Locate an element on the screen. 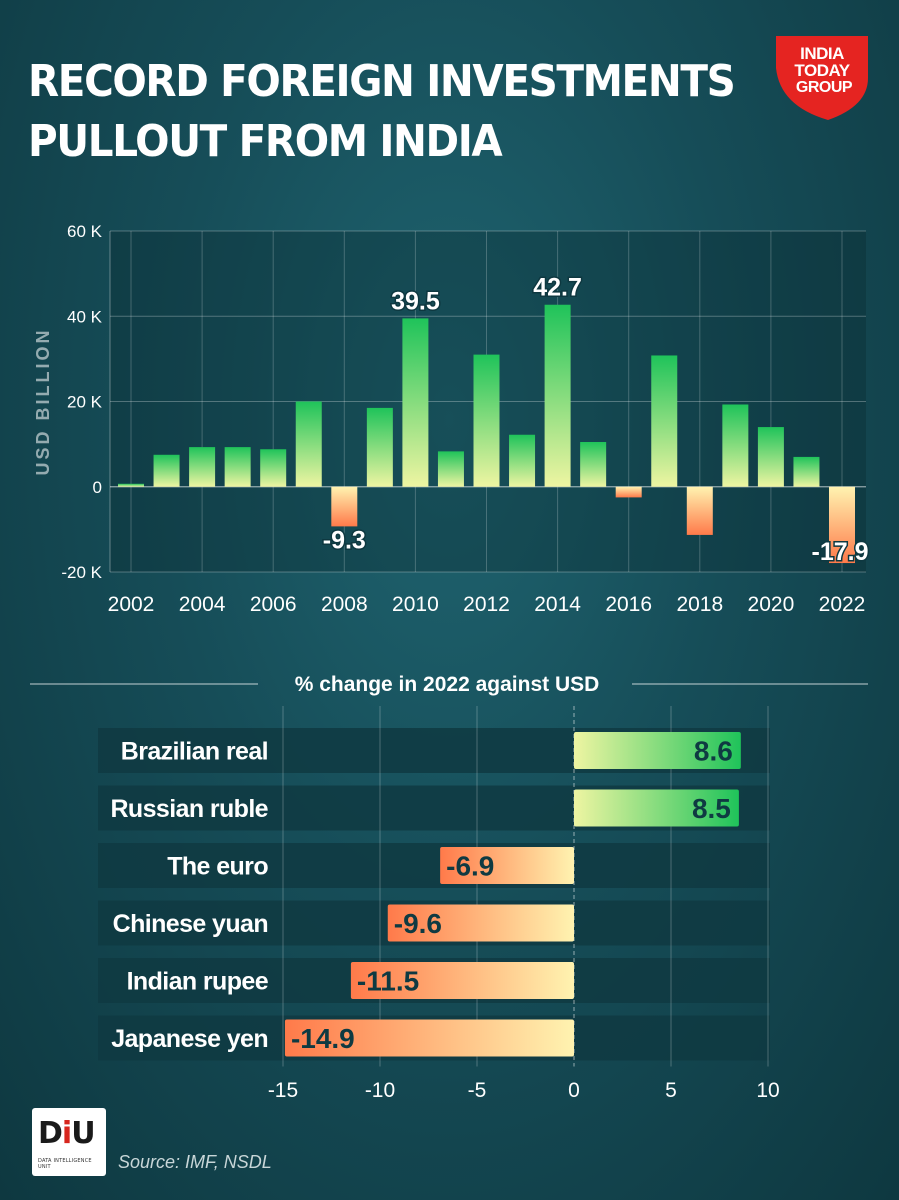  category-label: The euro is located at coordinates (217, 867).